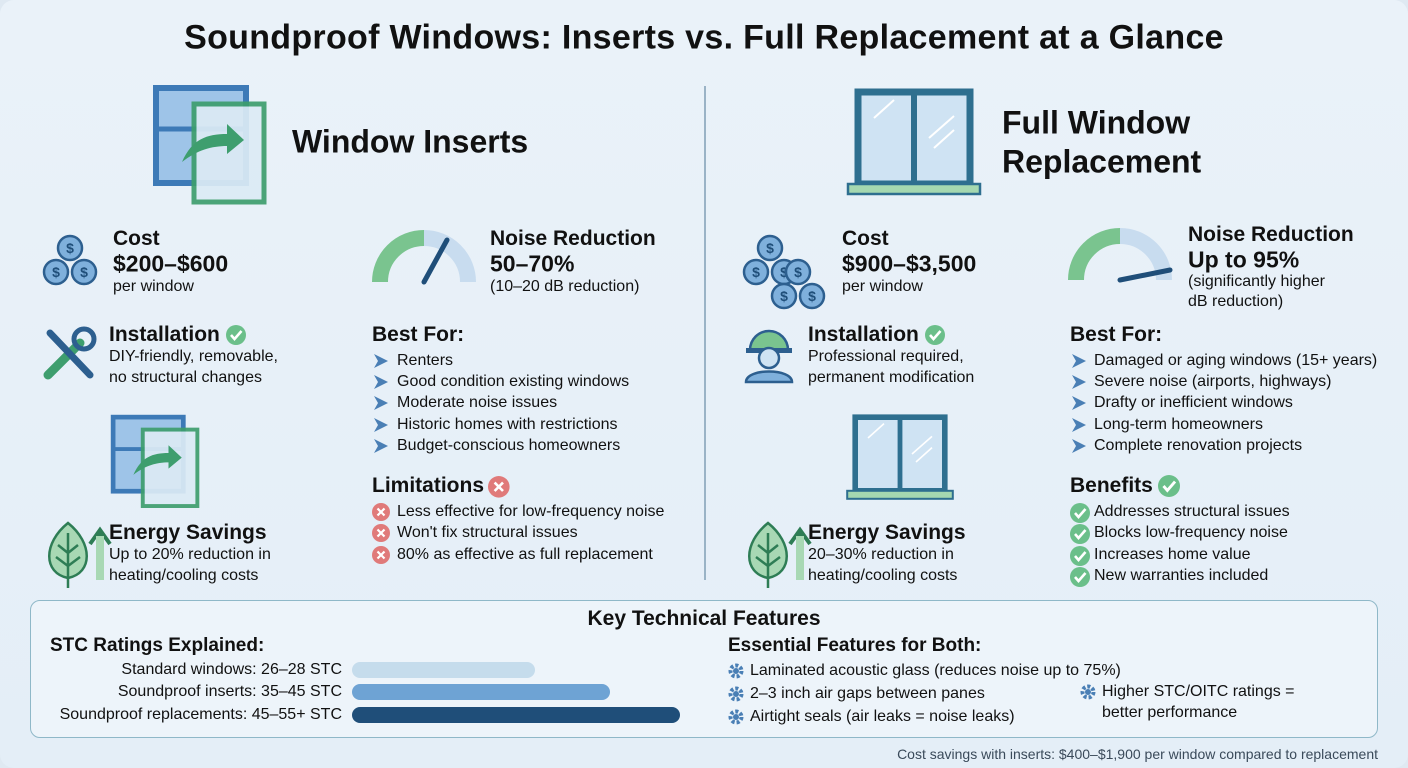 Image resolution: width=1408 pixels, height=768 pixels. What do you see at coordinates (881, 554) in the screenshot?
I see `energy-text: 20–30% reduction in` at bounding box center [881, 554].